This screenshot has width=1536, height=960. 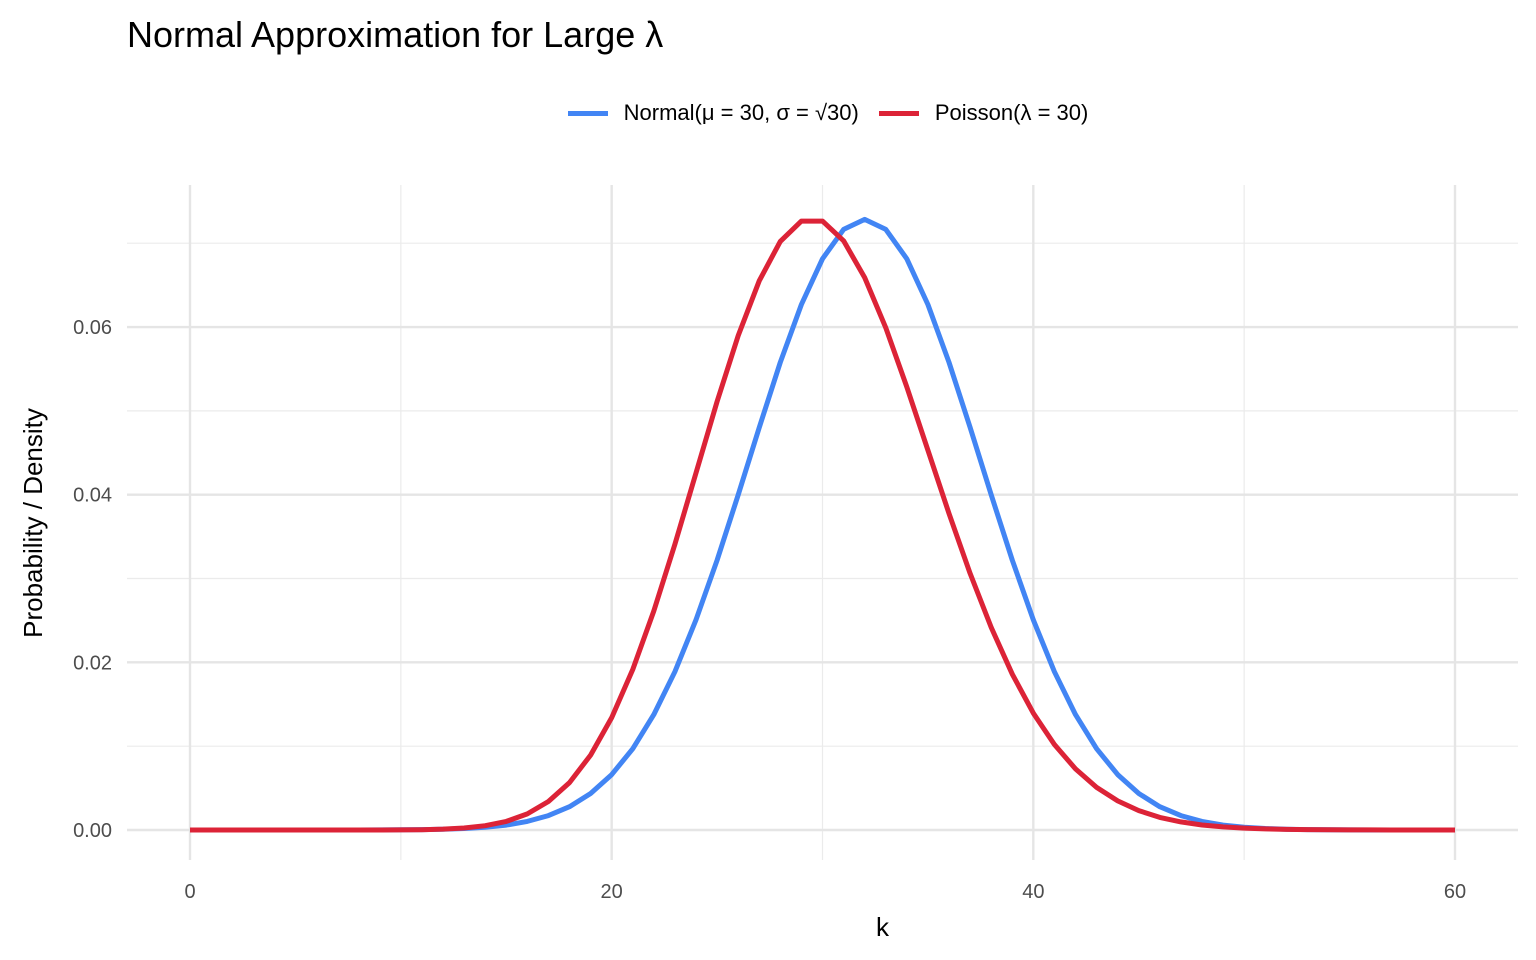 What do you see at coordinates (741, 112) in the screenshot?
I see `legend-label-normal: Normal(μ = 30, σ = √30)` at bounding box center [741, 112].